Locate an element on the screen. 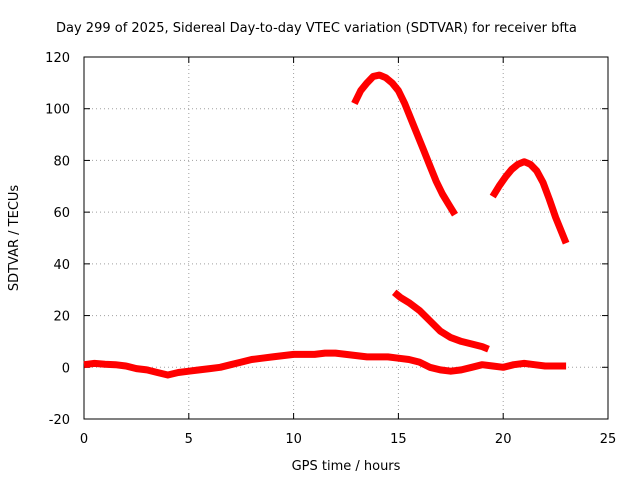 The image size is (640, 480). y-tick-label: 40 is located at coordinates (61, 265).